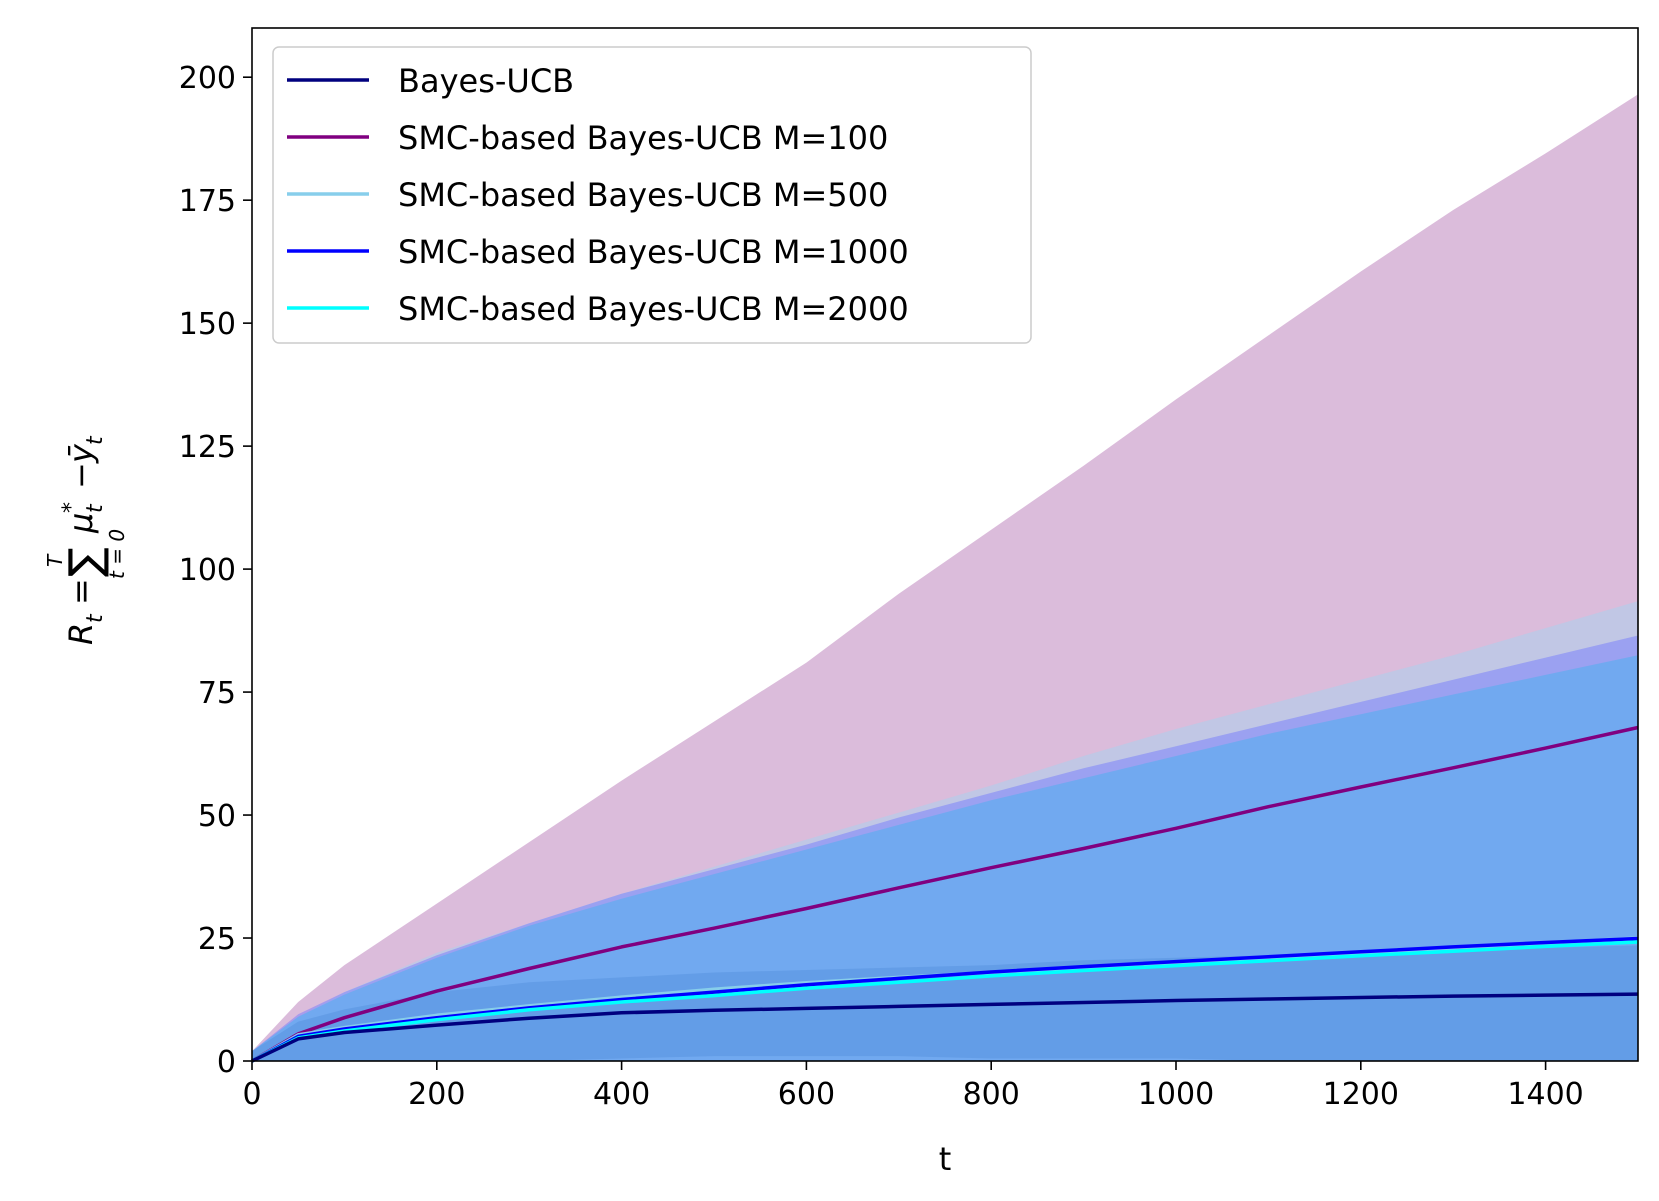 The height and width of the screenshot is (1201, 1659). I want to click on x-tick-label: 1400, so click(1545, 1094).